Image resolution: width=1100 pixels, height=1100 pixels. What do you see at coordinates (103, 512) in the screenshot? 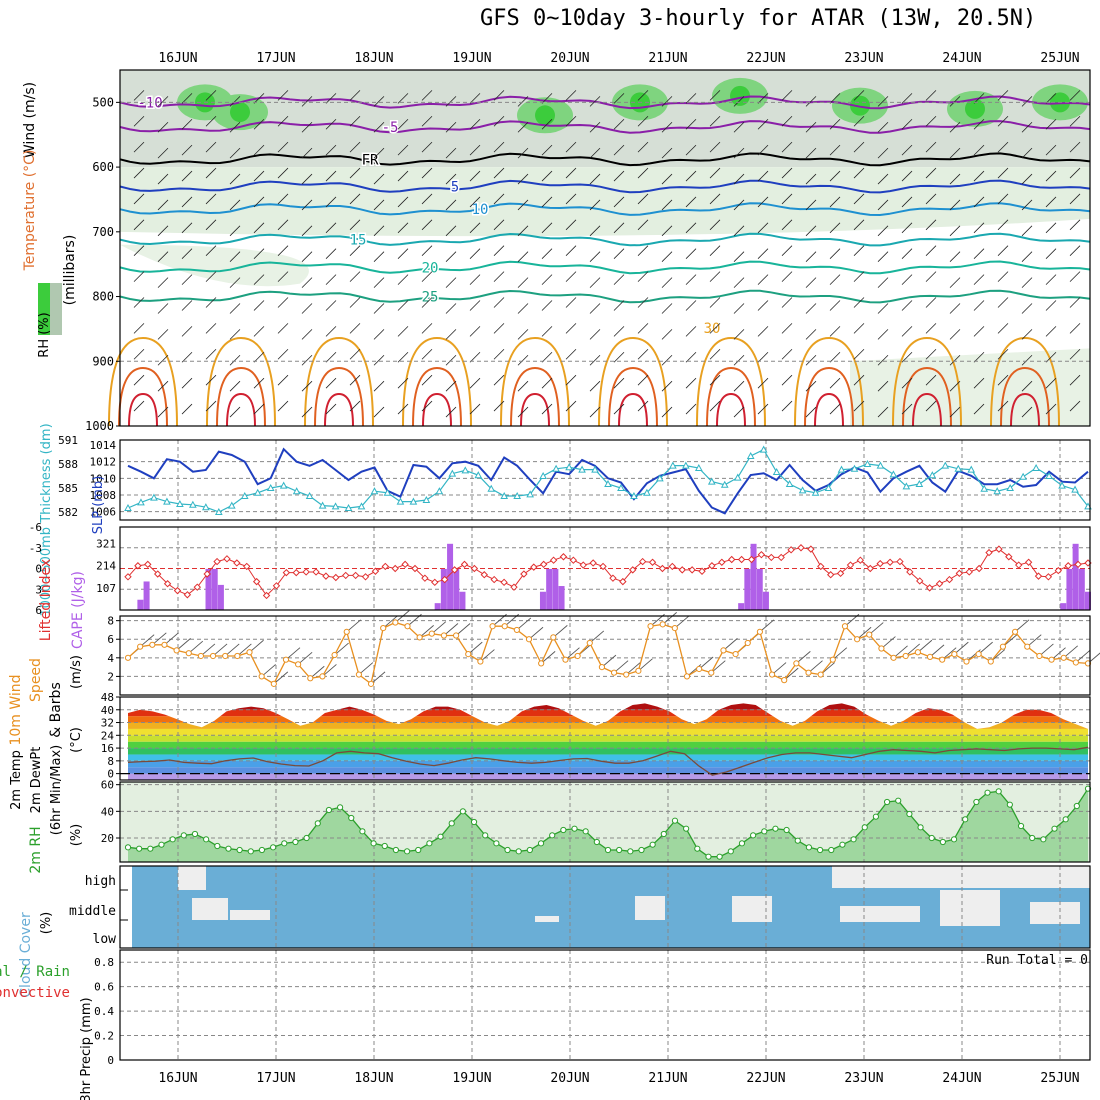
I see `slp-tick-label: 1006` at bounding box center [103, 512].